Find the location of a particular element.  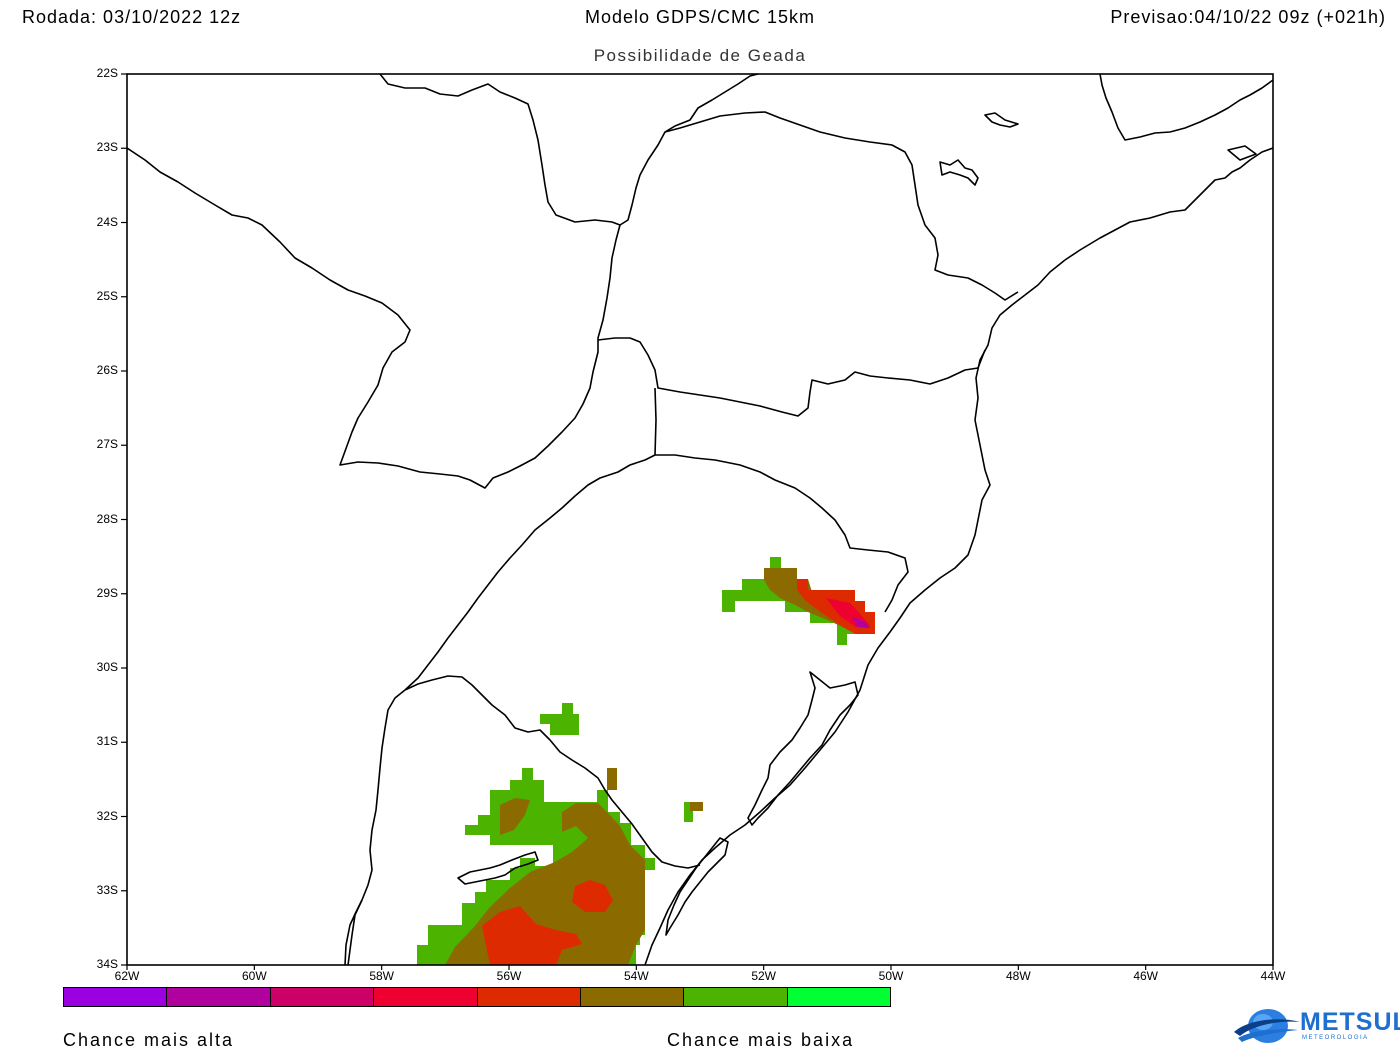

reservoir-north is located at coordinates (1001, 120).